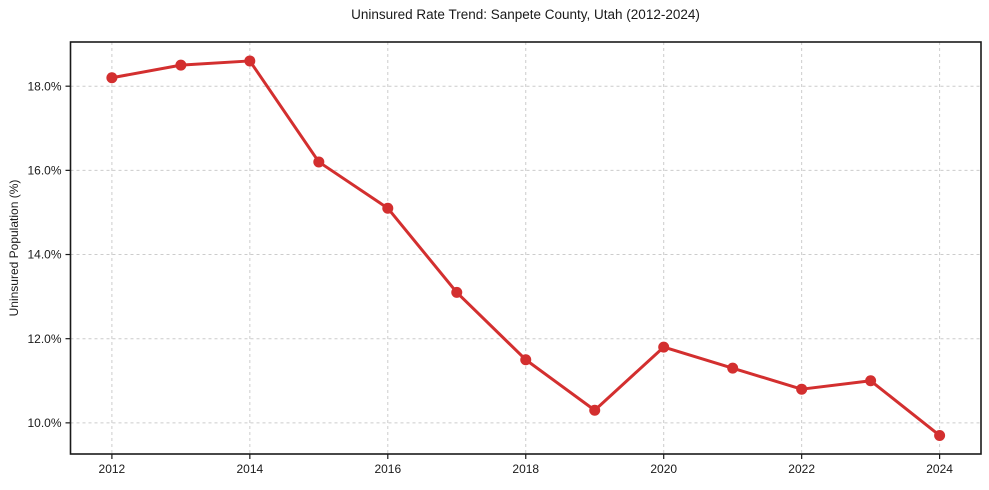 The image size is (989, 490). Describe the element at coordinates (44, 339) in the screenshot. I see `y-tick-label: 12.0%` at that location.